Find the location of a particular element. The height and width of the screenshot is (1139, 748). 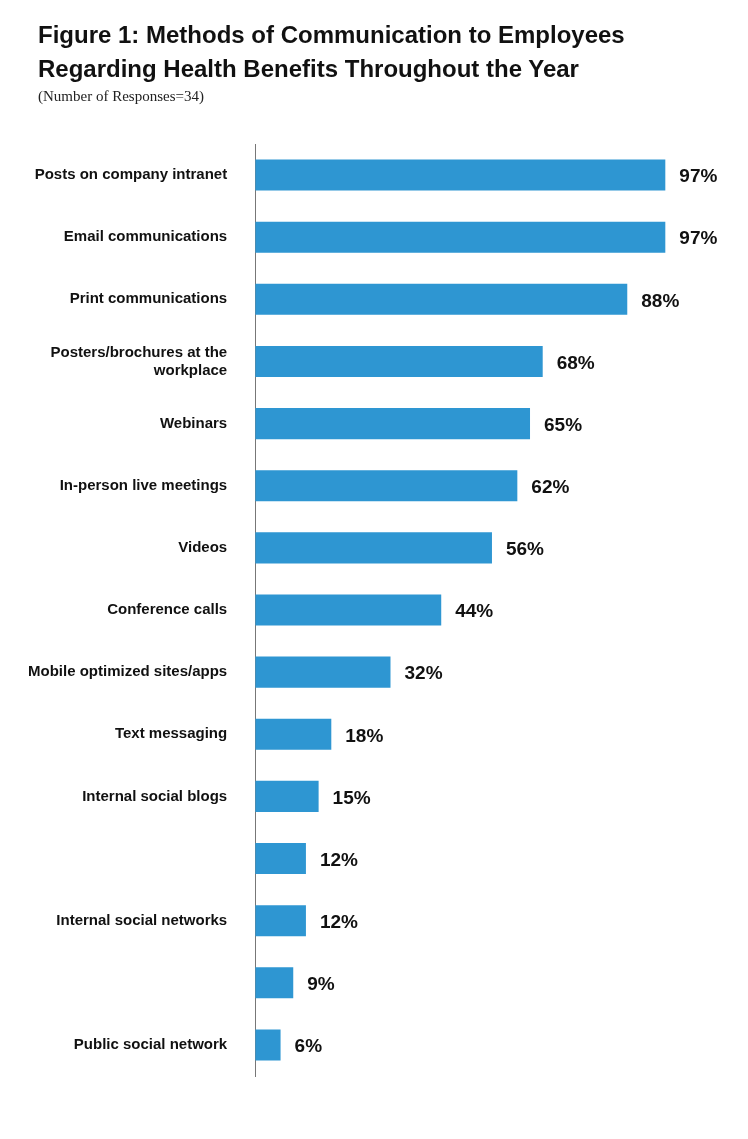

data-label: 88% is located at coordinates (660, 300).